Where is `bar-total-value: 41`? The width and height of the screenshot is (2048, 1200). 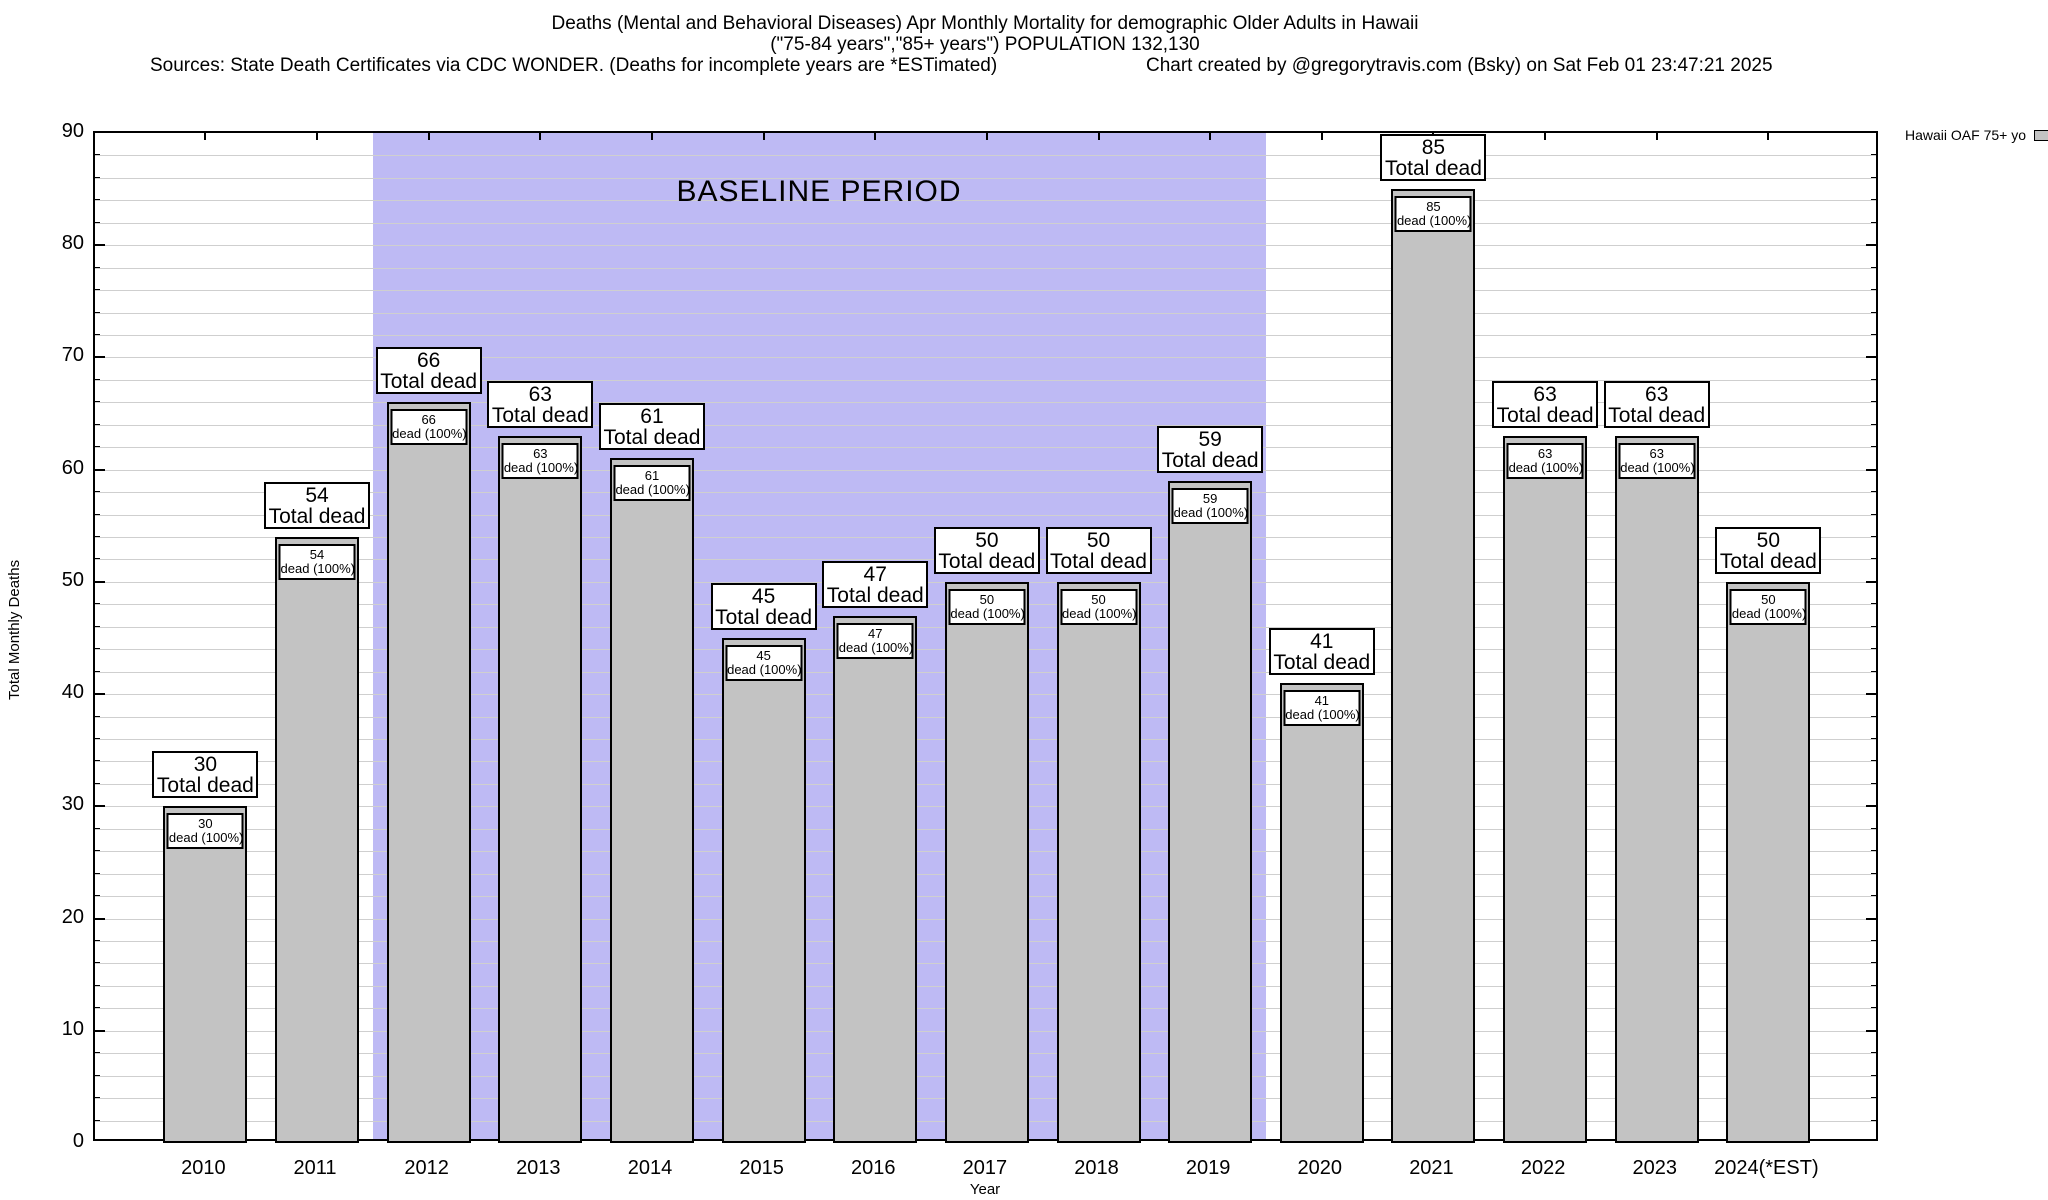 bar-total-value: 41 is located at coordinates (1322, 641).